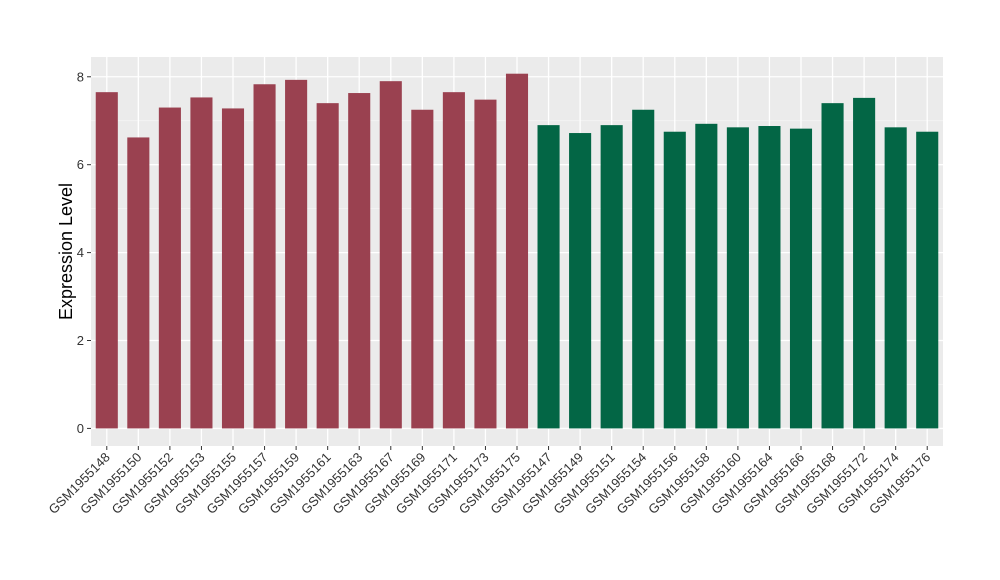  I want to click on y-tick-label: 4, so click(80, 252).